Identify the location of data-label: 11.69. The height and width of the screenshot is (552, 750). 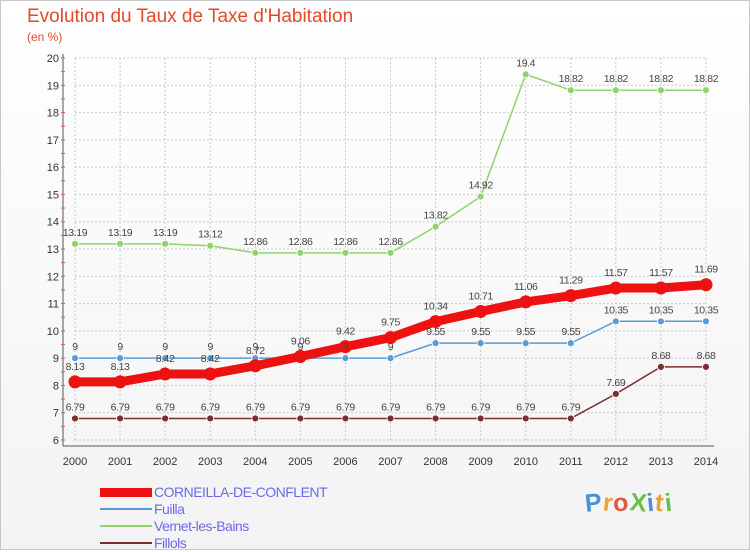
(706, 270).